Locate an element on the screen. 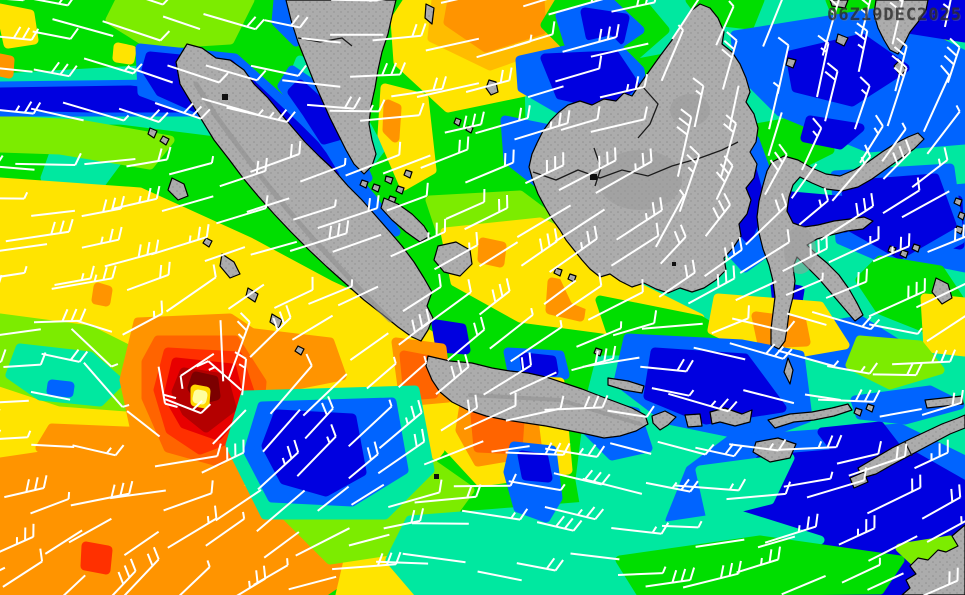 Image resolution: width=965 pixels, height=595 pixels. christmas-island is located at coordinates (436, 476).